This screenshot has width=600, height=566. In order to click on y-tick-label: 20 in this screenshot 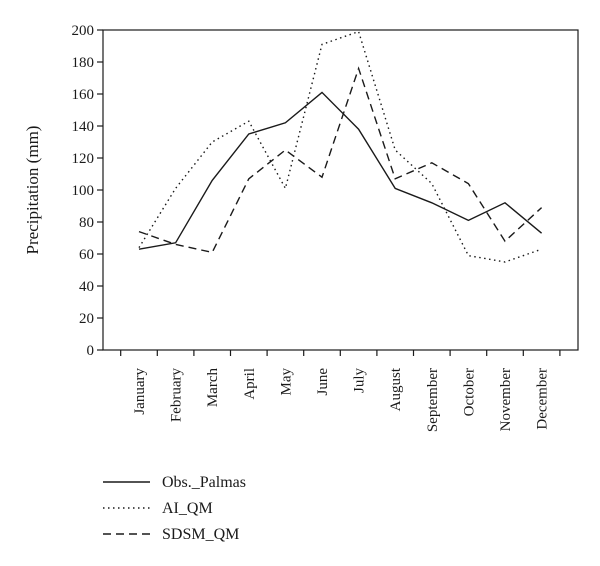, I will do `click(86, 319)`.